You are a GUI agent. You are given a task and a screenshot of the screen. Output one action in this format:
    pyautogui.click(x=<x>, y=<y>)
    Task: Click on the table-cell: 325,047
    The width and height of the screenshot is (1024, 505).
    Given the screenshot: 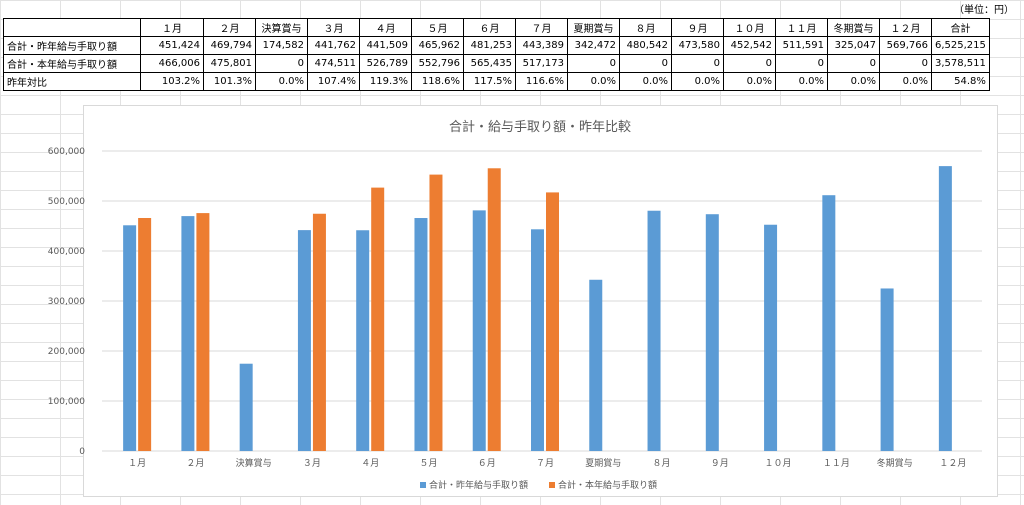 What is the action you would take?
    pyautogui.click(x=853, y=45)
    